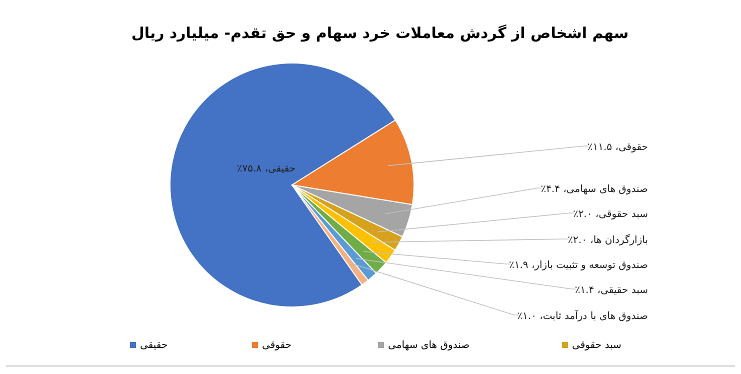 The image size is (741, 374). I want to click on slice-label: حقوقی, so click(633, 147).